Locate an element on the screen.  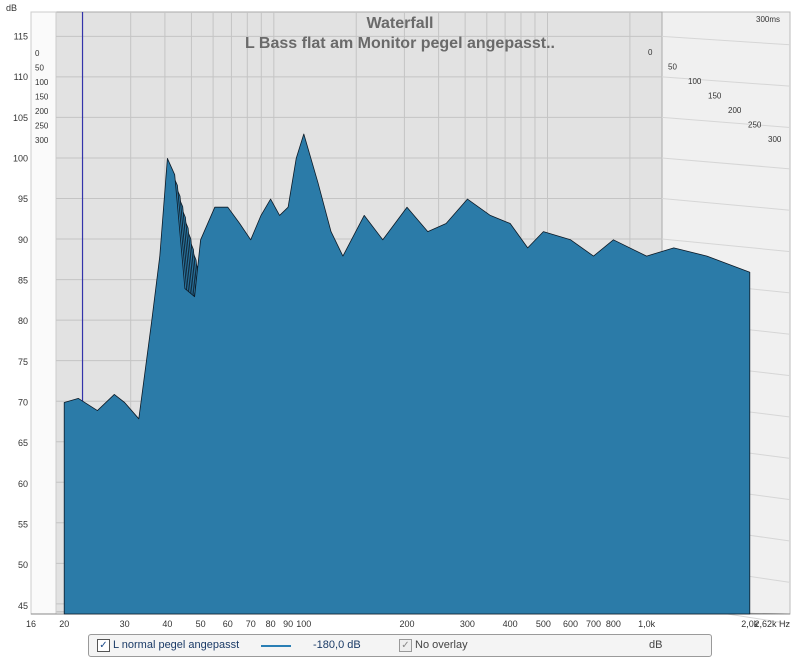
series-value: -180,0 dB is located at coordinates (337, 645).